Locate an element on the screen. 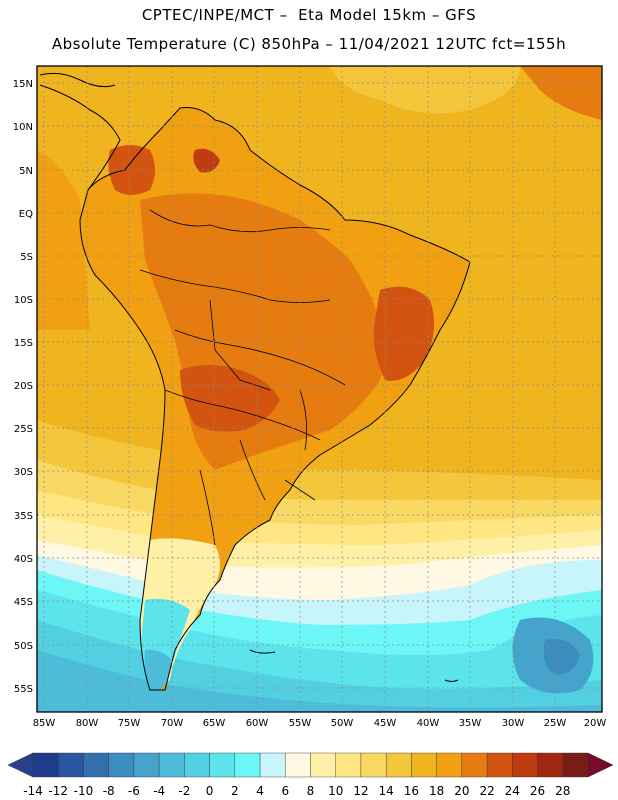 This screenshot has width=618, height=800. colorbar-label: -12 is located at coordinates (58, 791).